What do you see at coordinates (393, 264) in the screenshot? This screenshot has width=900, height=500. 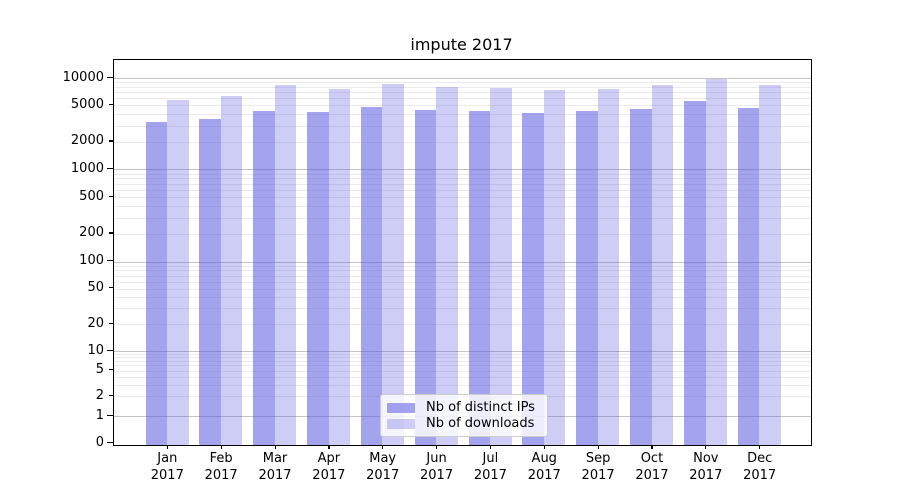 I see `bar-downloads-may` at bounding box center [393, 264].